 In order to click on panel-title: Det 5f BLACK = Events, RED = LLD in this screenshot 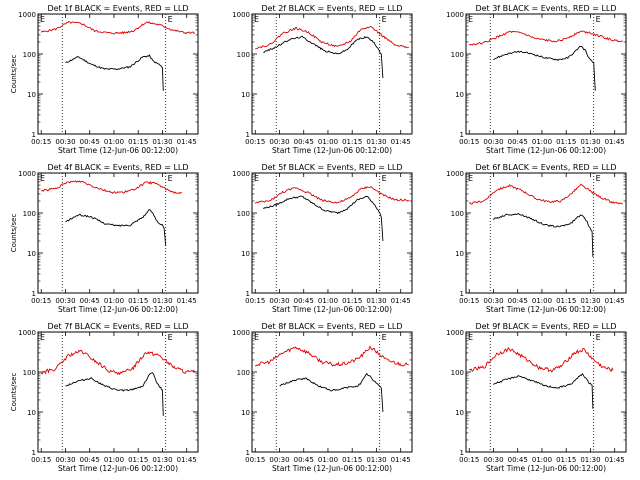, I will do `click(331, 167)`.